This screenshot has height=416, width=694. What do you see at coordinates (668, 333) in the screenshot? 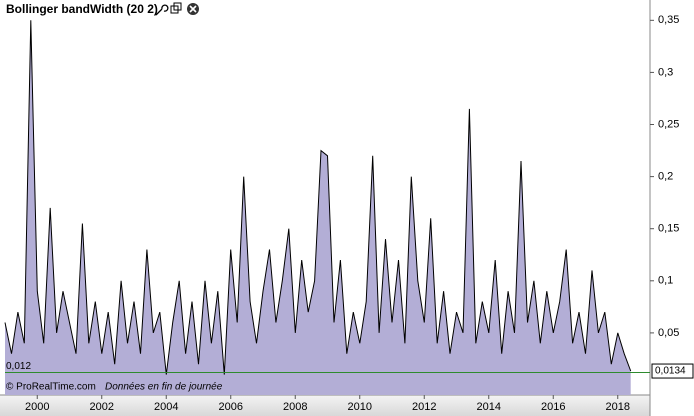
I see `y-tick-label: 0,05` at bounding box center [668, 333].